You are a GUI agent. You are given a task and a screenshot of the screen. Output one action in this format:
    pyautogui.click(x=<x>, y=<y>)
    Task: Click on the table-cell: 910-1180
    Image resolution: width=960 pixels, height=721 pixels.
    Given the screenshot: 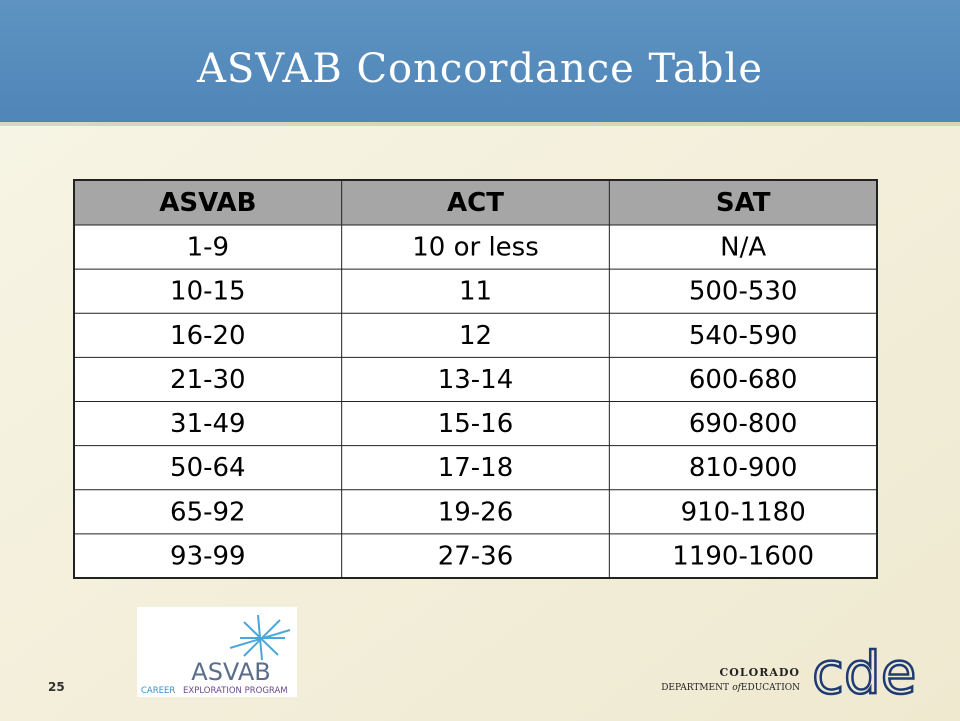 What is the action you would take?
    pyautogui.click(x=743, y=512)
    